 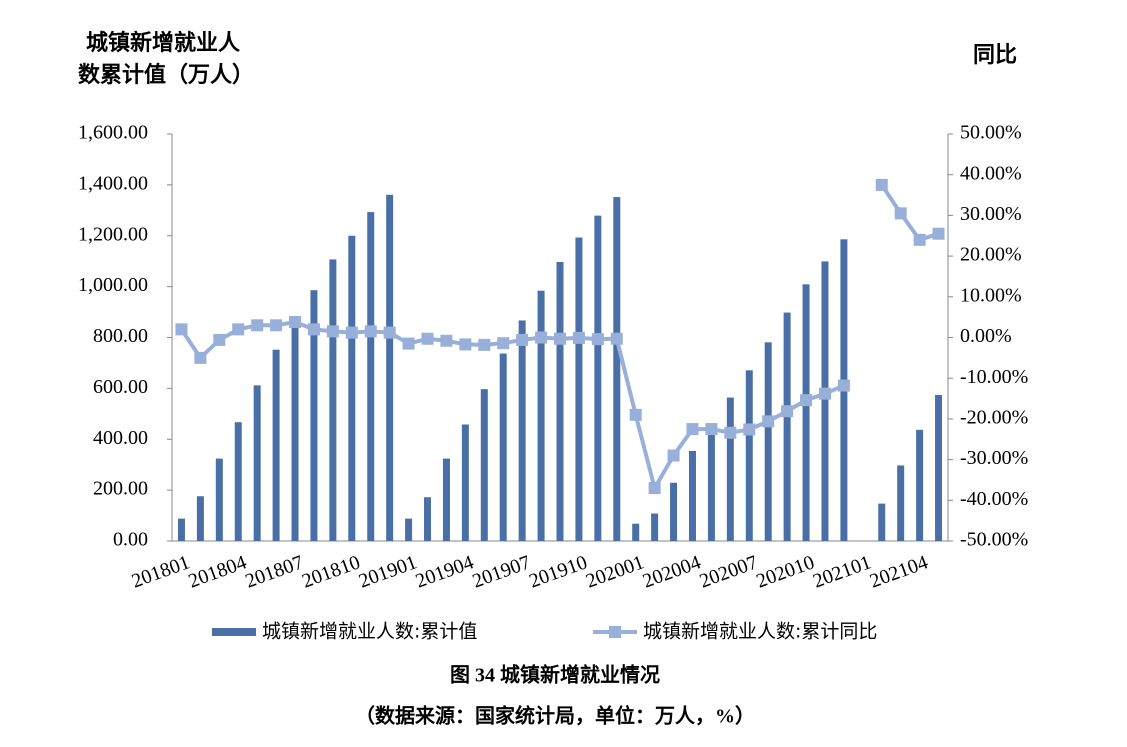 I want to click on y-tick-label: 1,400.00, so click(x=113, y=183).